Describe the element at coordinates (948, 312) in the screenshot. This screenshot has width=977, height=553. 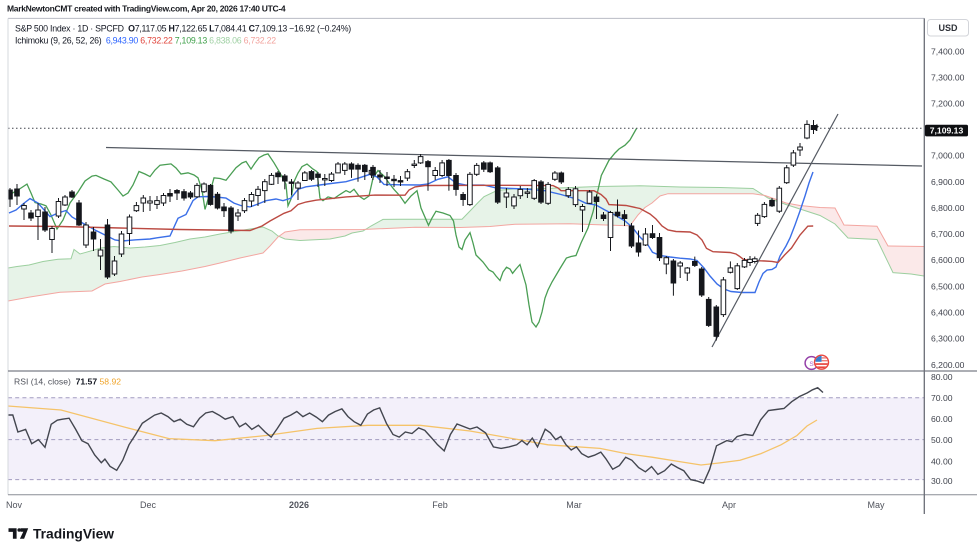
I see `svg-text: 6,400.00` at that location.